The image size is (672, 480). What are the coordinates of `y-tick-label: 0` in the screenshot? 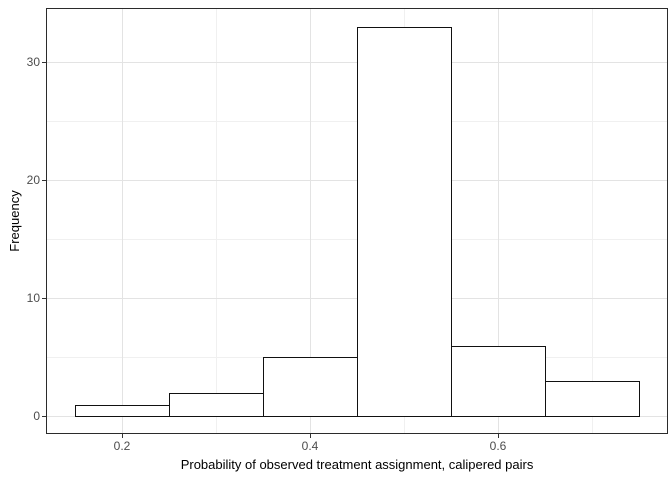 It's located at (36, 416).